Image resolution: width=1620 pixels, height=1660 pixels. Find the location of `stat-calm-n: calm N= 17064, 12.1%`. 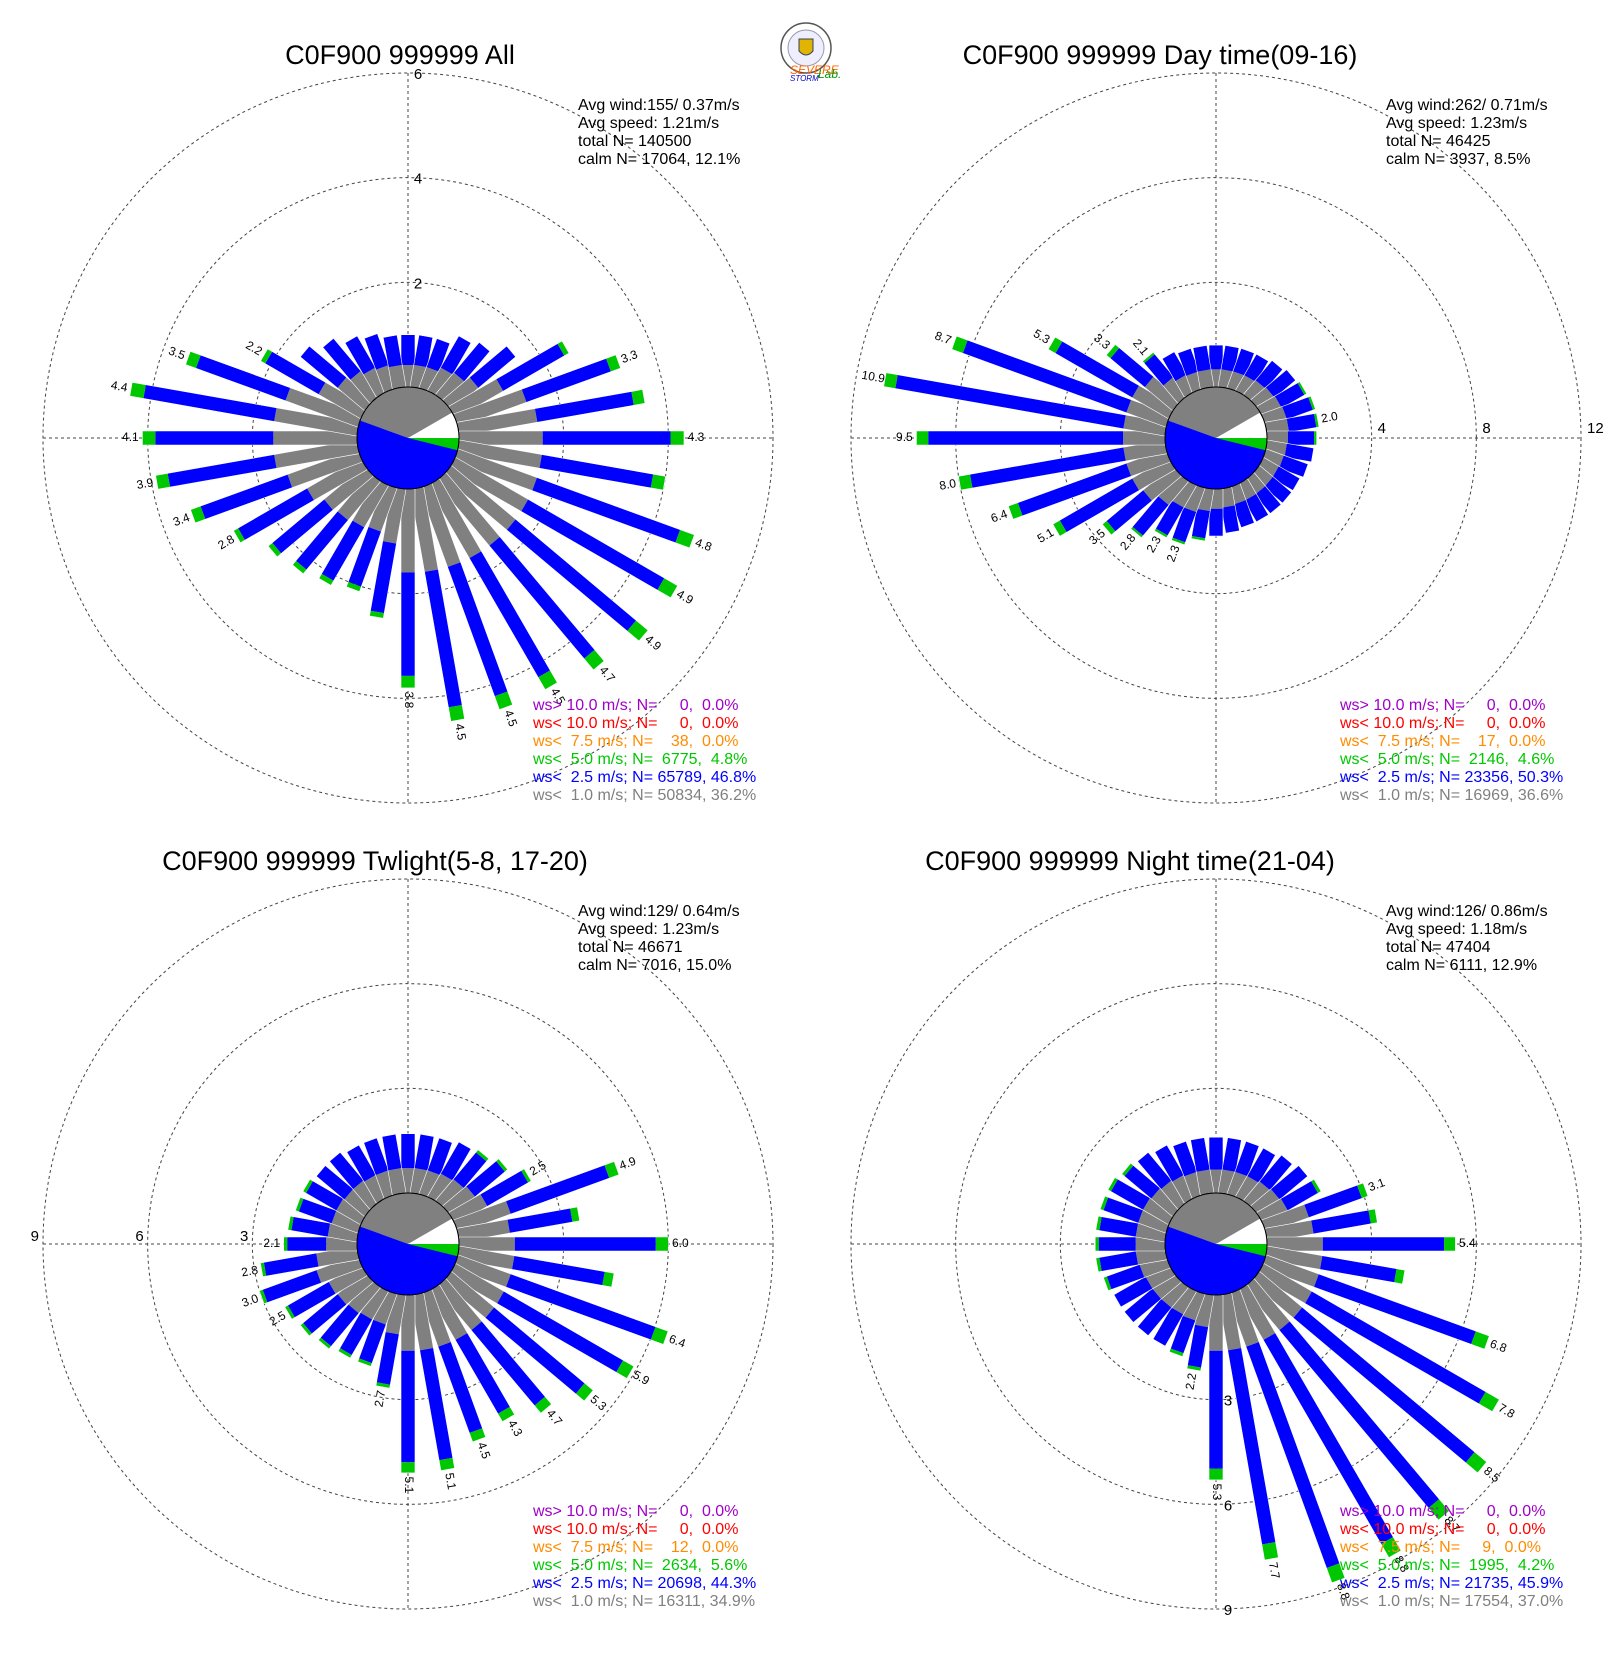

stat-calm-n: calm N= 17064, 12.1% is located at coordinates (659, 159).